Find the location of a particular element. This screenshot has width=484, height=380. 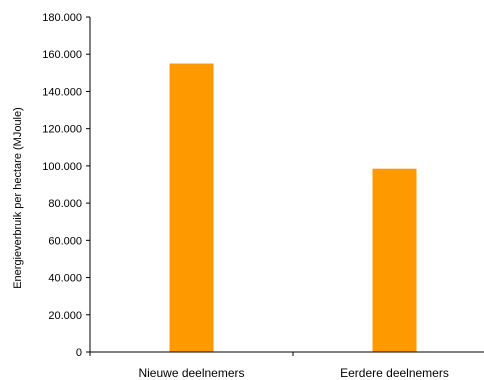

x-category-label: Eerdere deelnemers is located at coordinates (394, 373).